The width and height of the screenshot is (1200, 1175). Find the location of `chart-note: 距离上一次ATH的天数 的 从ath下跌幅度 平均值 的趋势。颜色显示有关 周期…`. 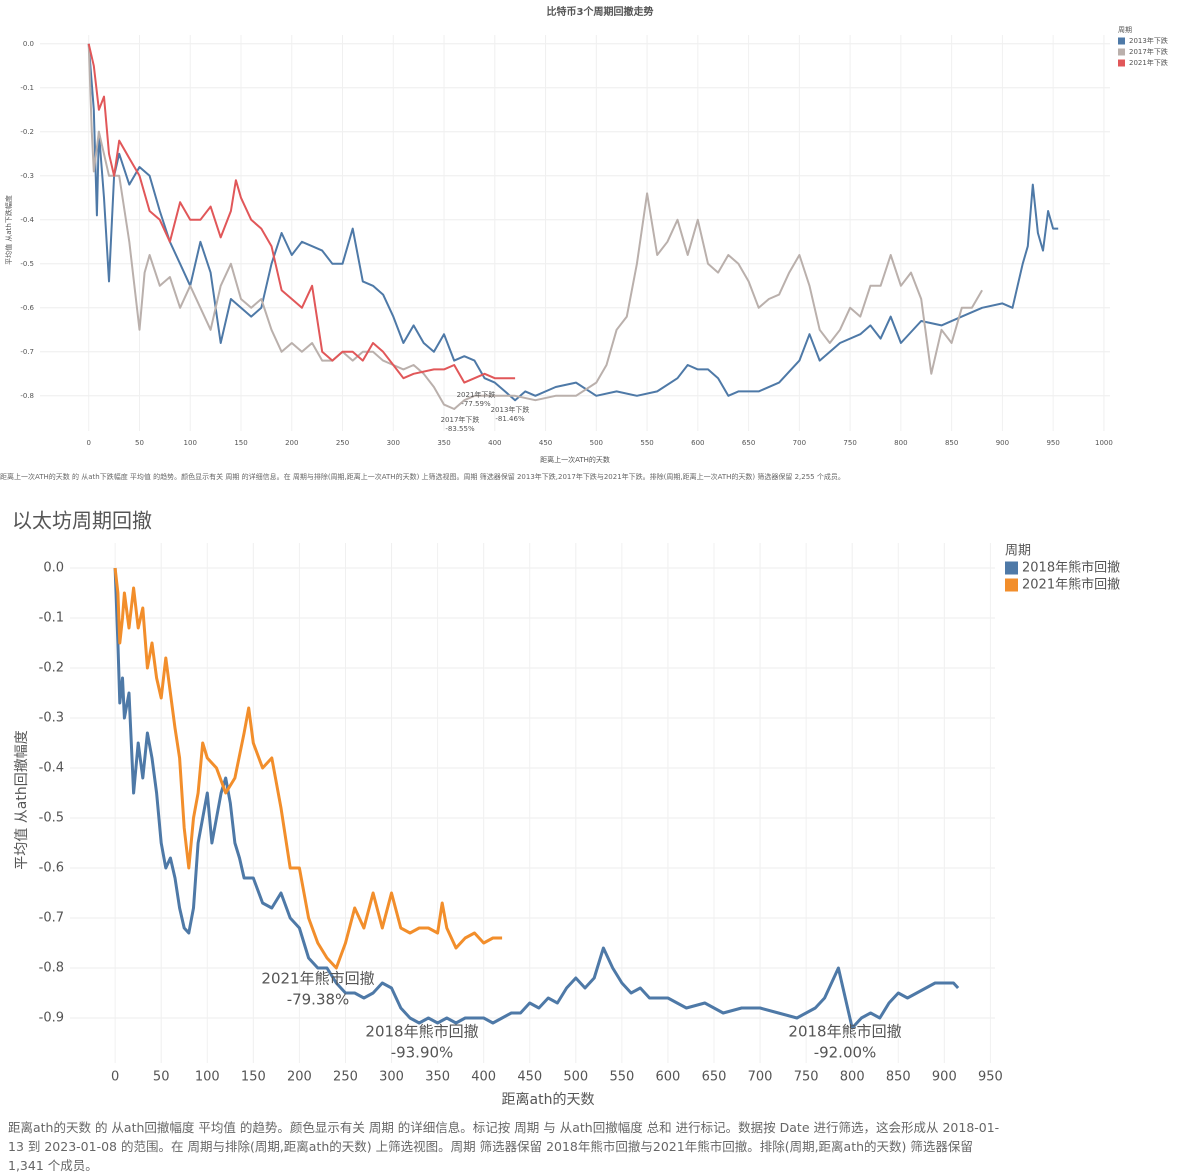

chart-note: 距离上一次ATH的天数 的 从ath下跌幅度 平均值 的趋势。颜色显示有关 周期… is located at coordinates (422, 477).